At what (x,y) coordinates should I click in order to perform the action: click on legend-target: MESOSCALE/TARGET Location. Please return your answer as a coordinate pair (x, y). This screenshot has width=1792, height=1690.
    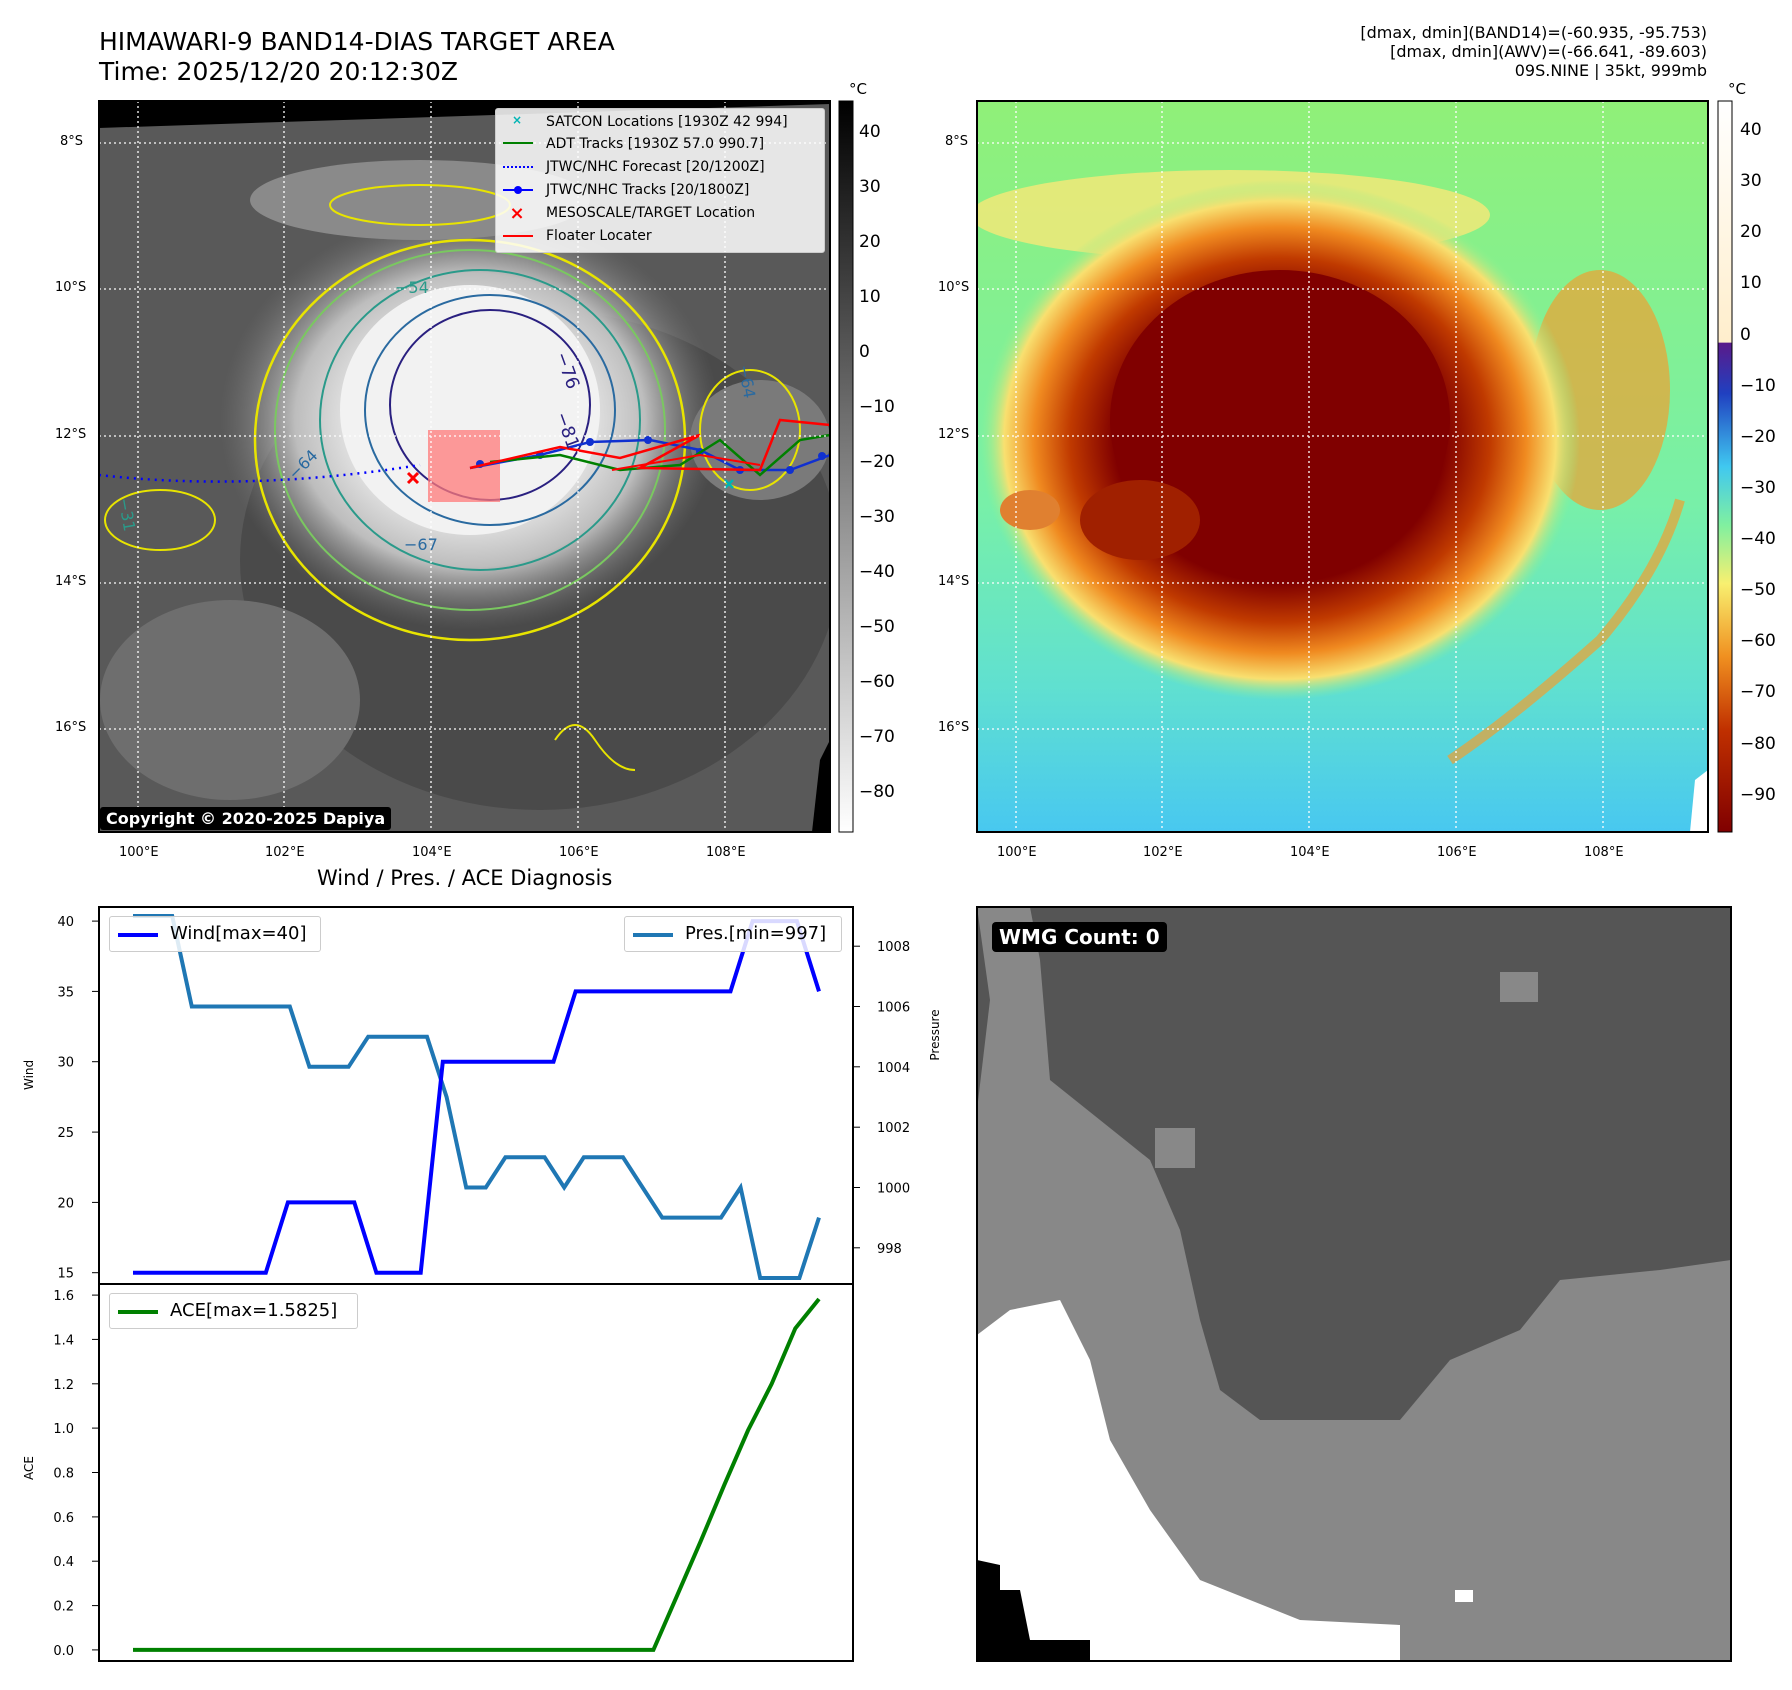
    Looking at the image, I should click on (651, 213).